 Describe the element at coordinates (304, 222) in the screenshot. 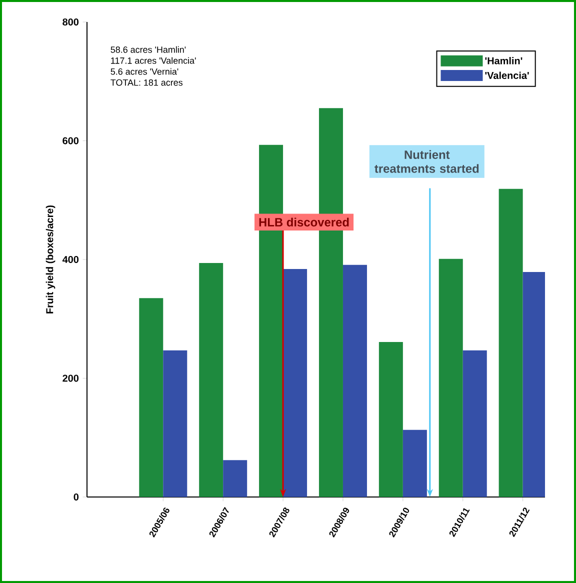

I see `annotation: HLB discovered` at that location.